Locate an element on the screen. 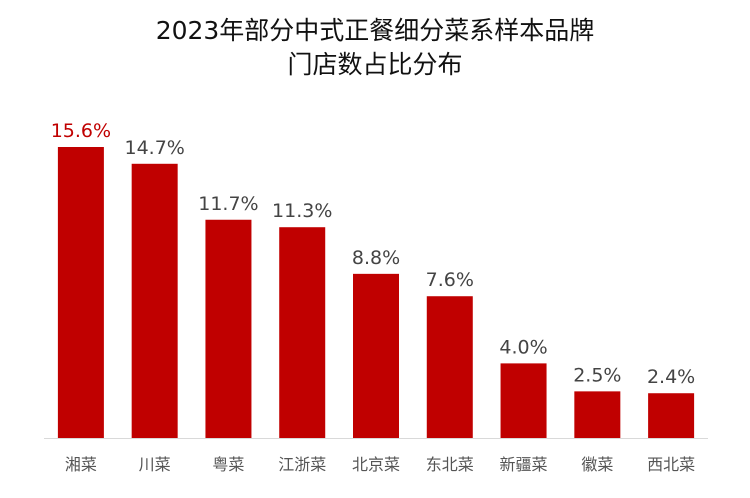 This screenshot has width=750, height=498. data-label-2: 11.7% is located at coordinates (228, 204).